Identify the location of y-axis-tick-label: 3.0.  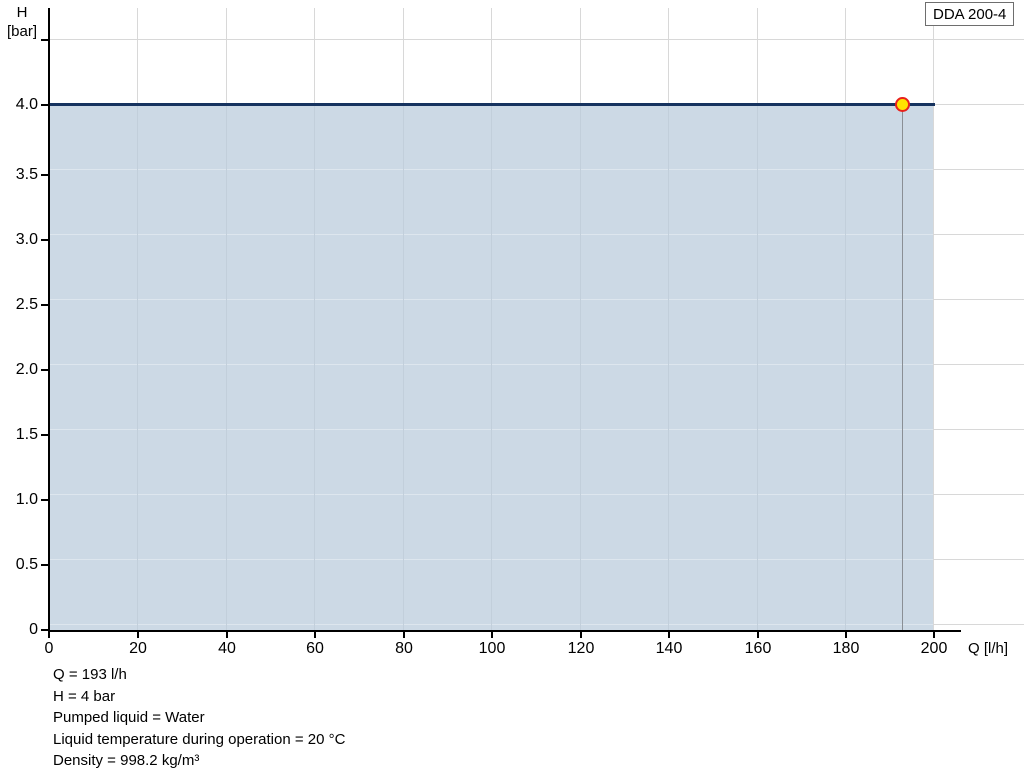
(26, 239).